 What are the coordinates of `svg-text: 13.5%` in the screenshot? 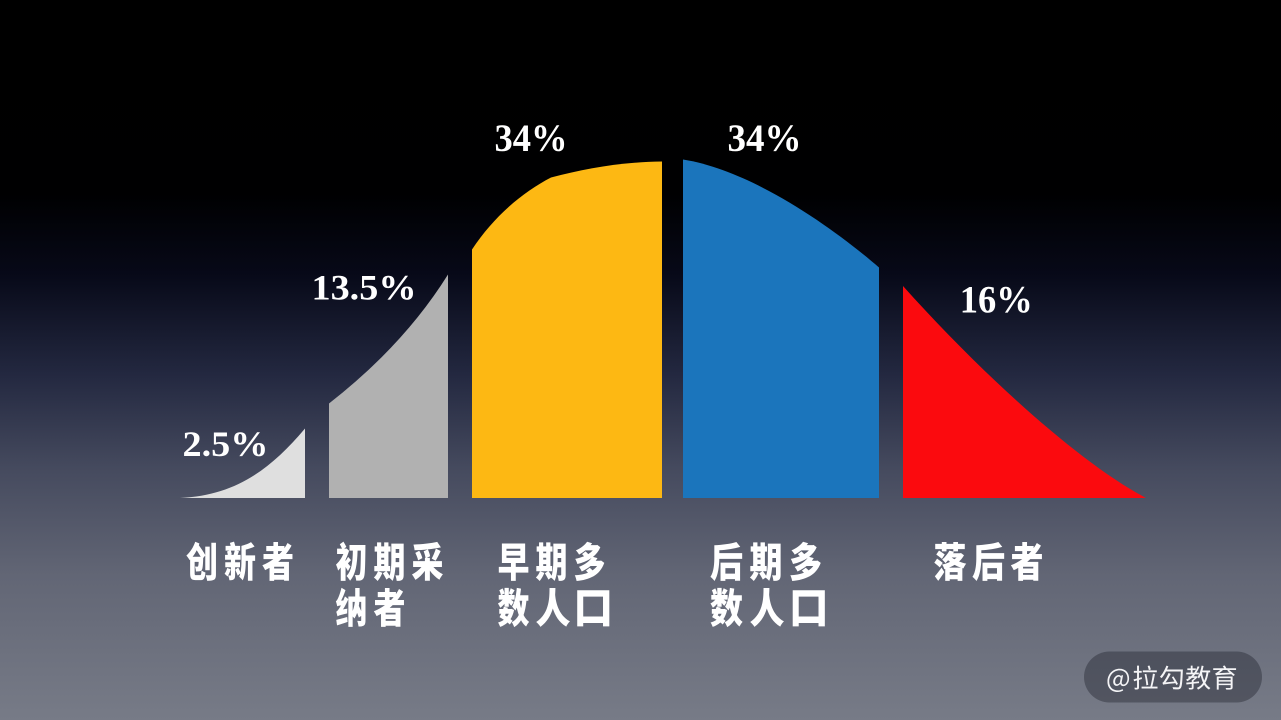 It's located at (364, 288).